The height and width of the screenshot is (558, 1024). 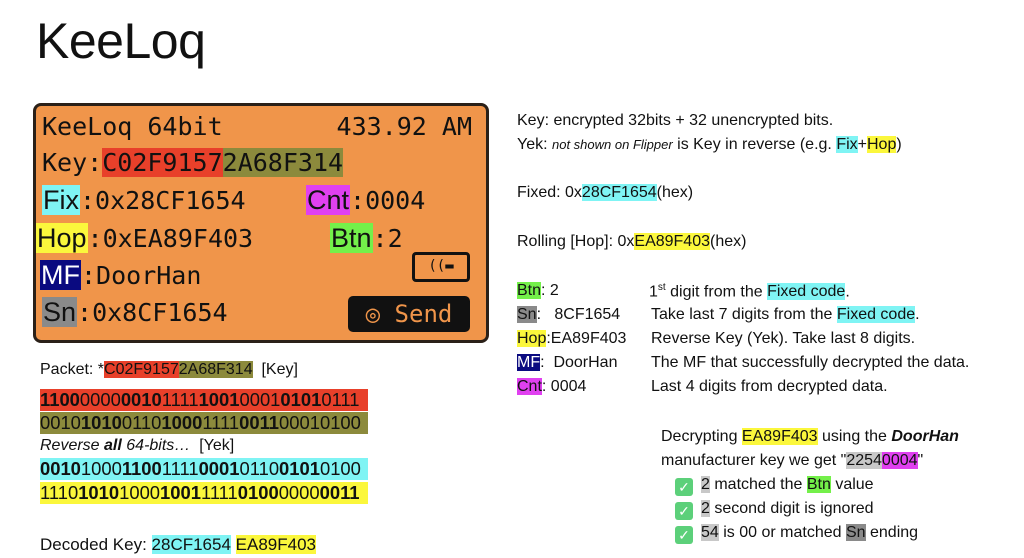 What do you see at coordinates (339, 492) in the screenshot?
I see `bit-group: 0011` at bounding box center [339, 492].